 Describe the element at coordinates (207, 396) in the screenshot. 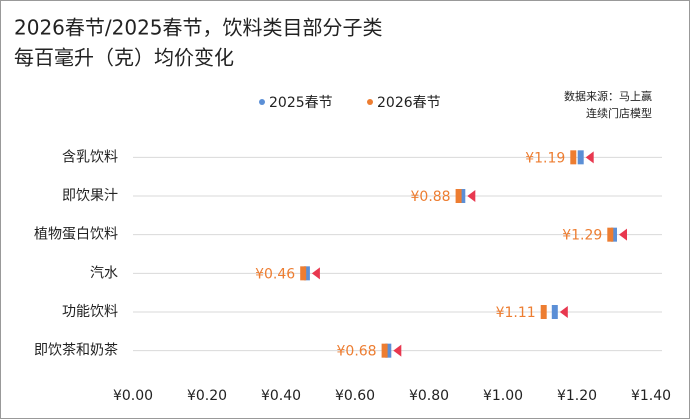

I see `x-tick-label: ¥0.20` at that location.